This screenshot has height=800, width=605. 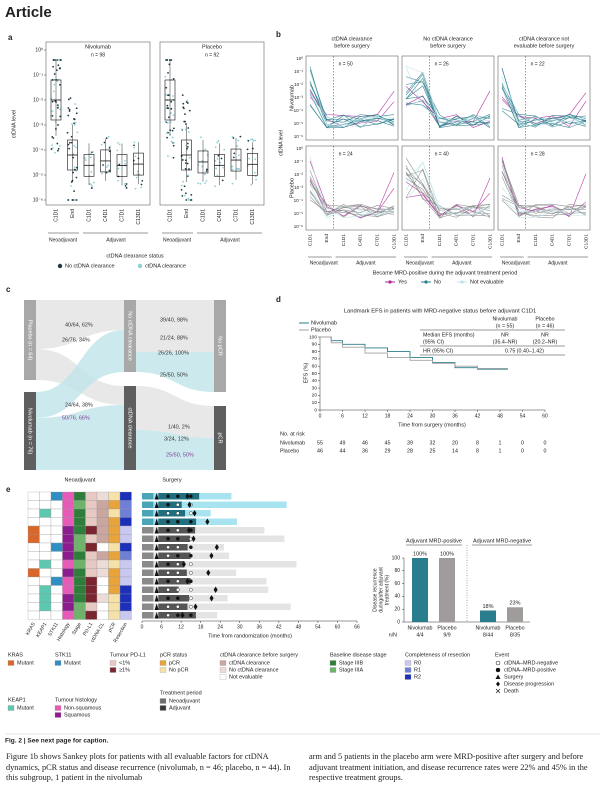 What do you see at coordinates (278, 34) in the screenshot?
I see `panel-letter: b` at bounding box center [278, 34].